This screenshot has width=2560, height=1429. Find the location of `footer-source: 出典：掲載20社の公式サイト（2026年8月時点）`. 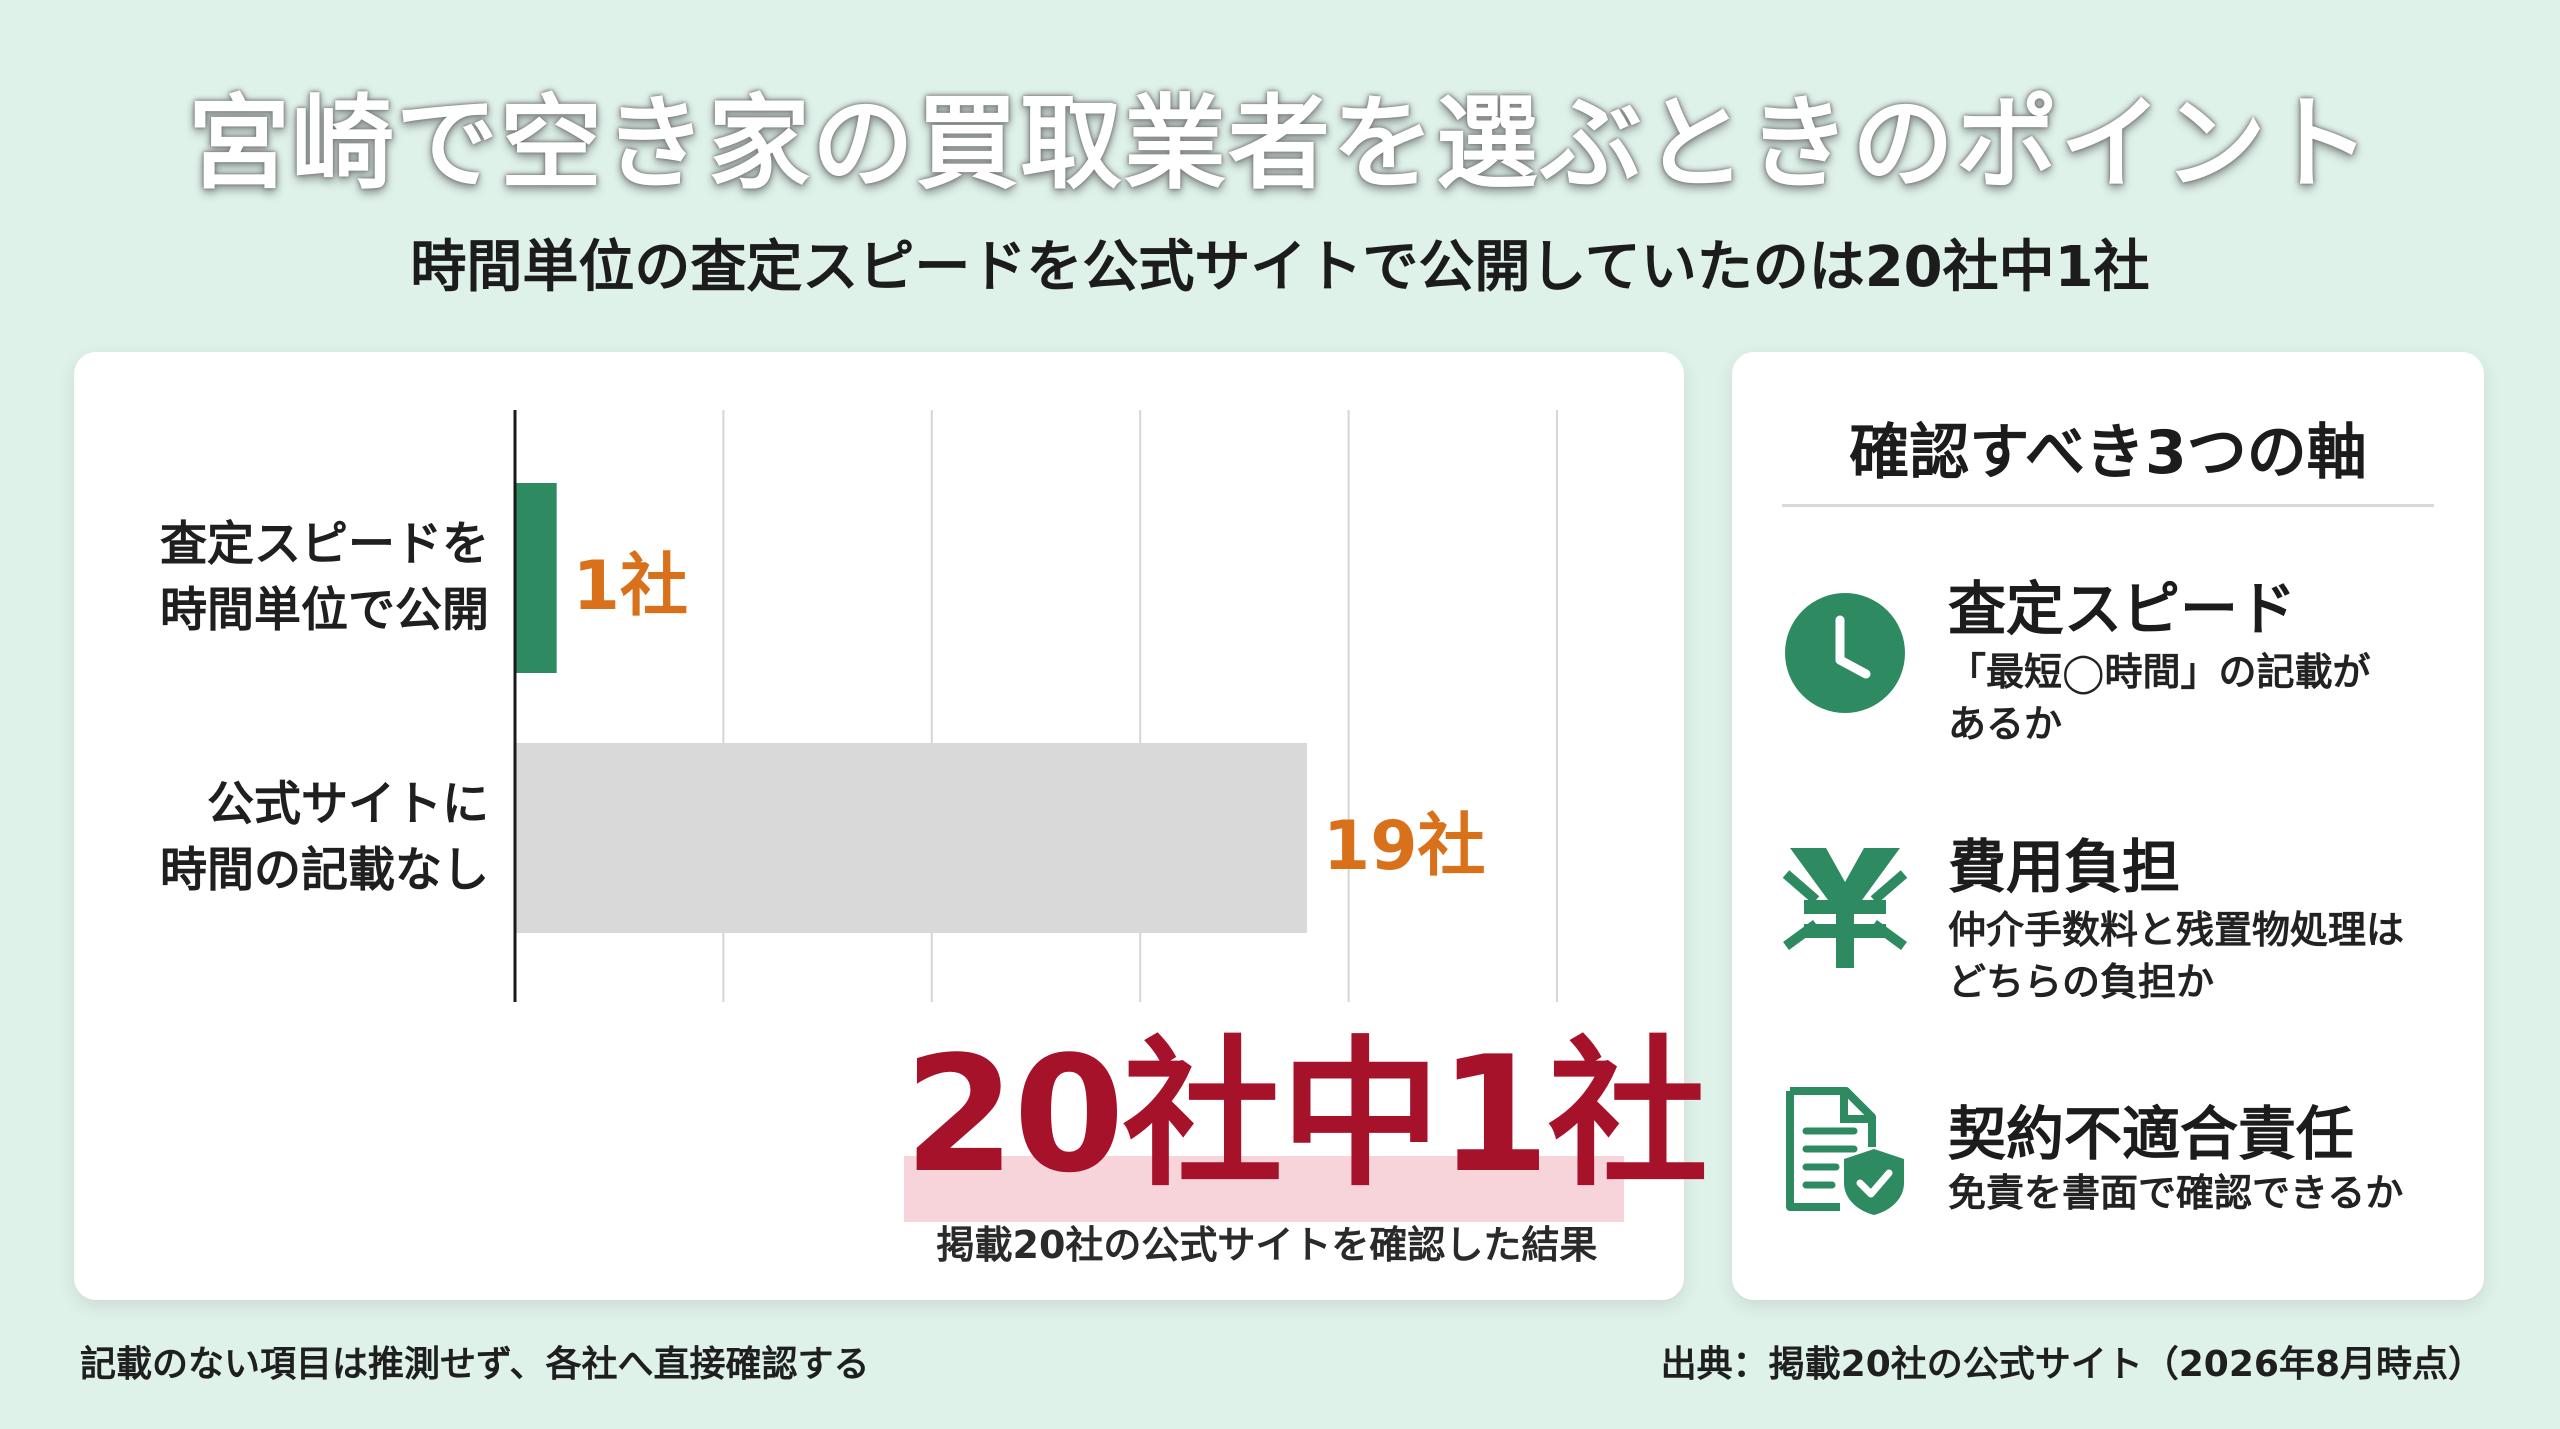

footer-source: 出典：掲載20社の公式サイト（2026年8月時点） is located at coordinates (2072, 1364).